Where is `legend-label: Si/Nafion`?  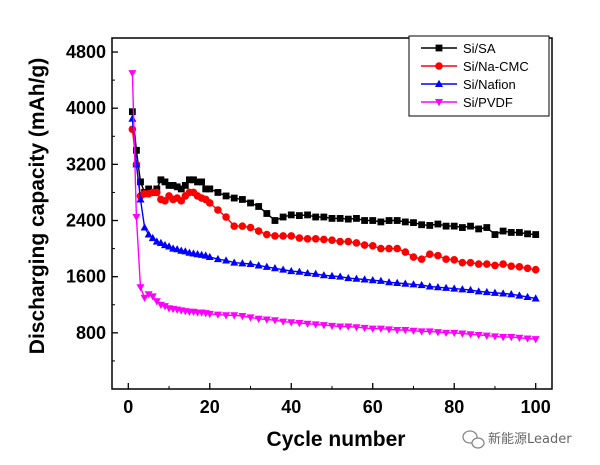 legend-label: Si/Nafion is located at coordinates (489, 84).